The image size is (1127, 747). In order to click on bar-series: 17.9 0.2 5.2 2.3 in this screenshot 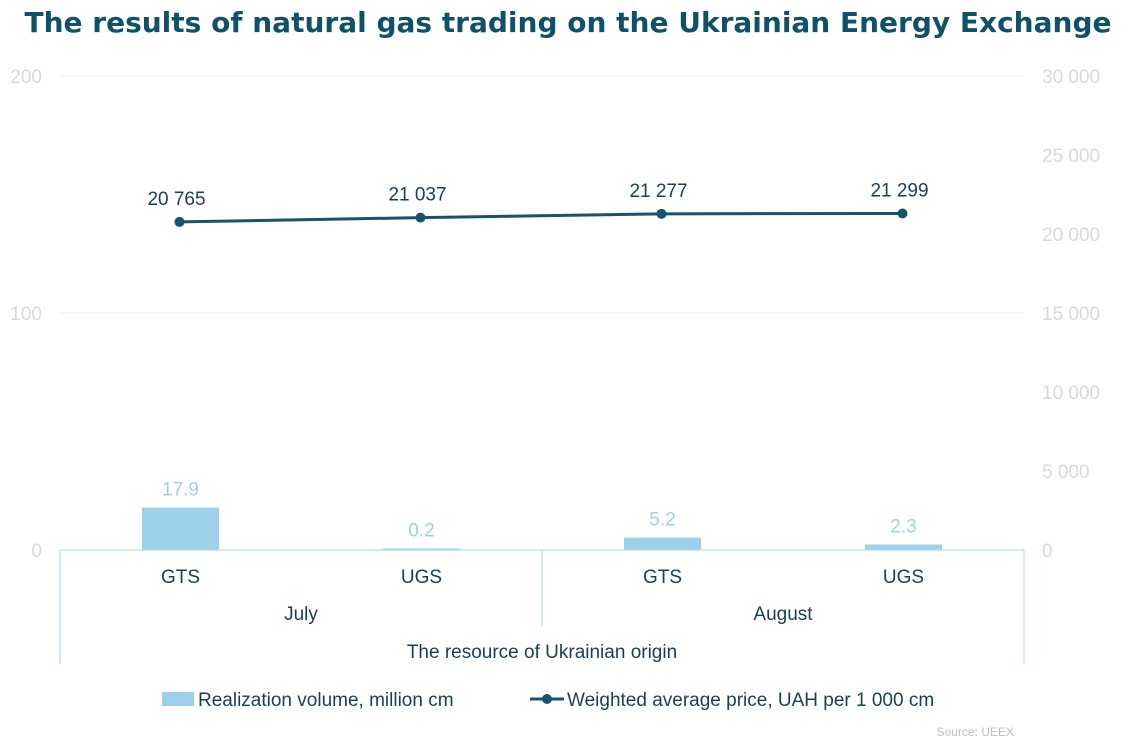, I will do `click(542, 515)`.